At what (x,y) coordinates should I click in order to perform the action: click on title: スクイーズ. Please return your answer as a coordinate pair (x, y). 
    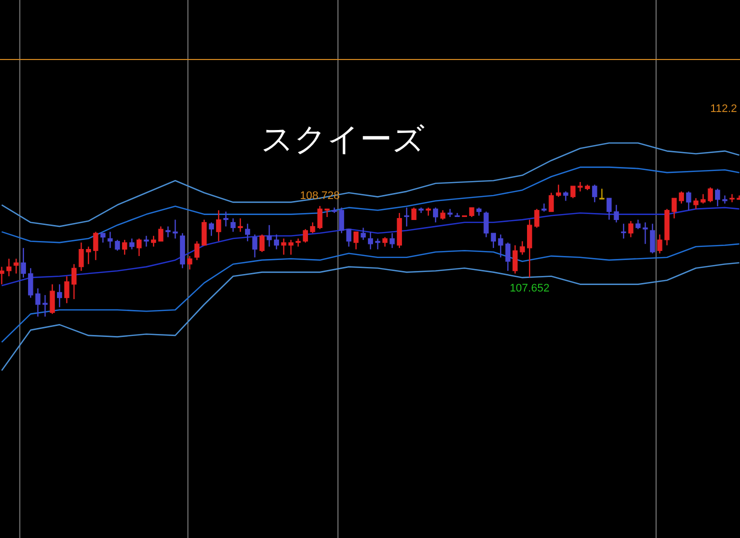
    Looking at the image, I should click on (343, 139).